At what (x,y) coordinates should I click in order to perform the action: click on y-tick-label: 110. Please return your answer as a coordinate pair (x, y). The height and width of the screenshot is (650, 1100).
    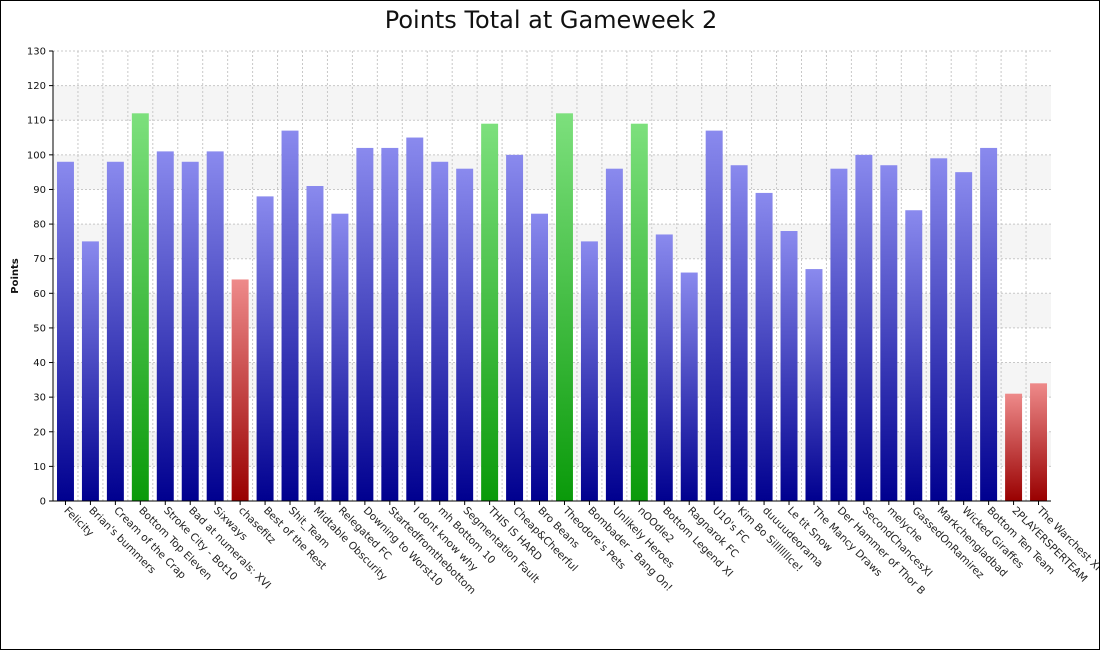
    Looking at the image, I should click on (36, 121).